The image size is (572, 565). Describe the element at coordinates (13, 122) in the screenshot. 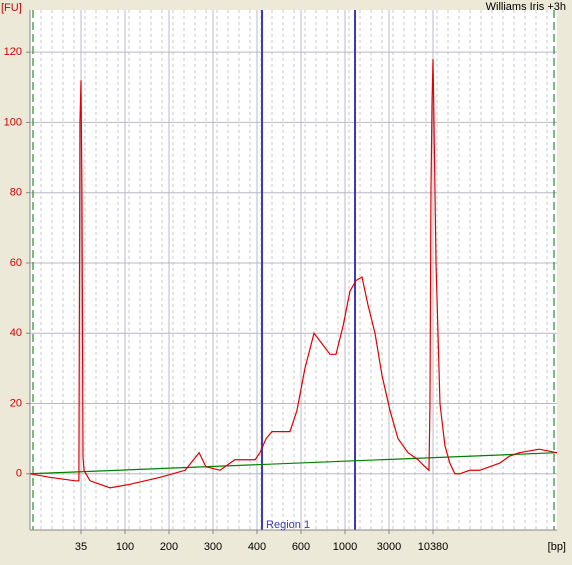

I see `y-tick-label: 100` at that location.